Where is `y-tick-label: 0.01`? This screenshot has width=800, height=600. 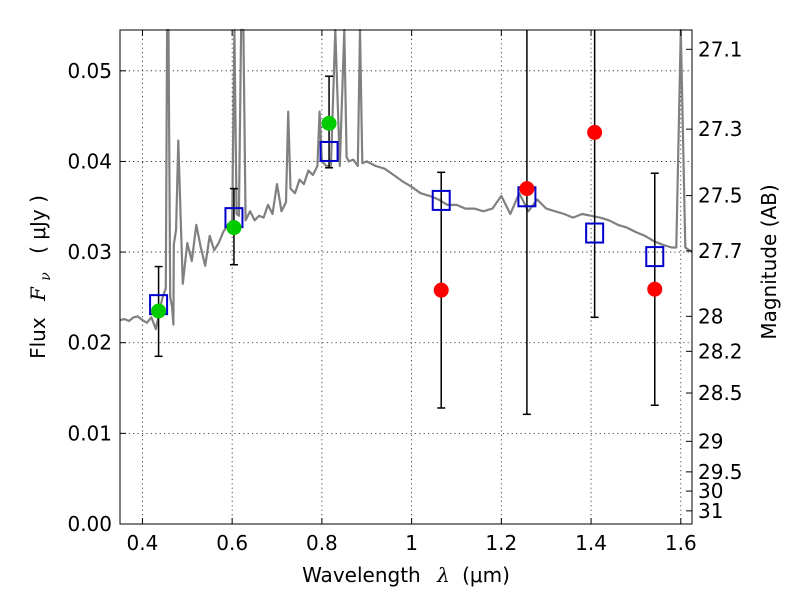
y-tick-label: 0.01 is located at coordinates (89, 433).